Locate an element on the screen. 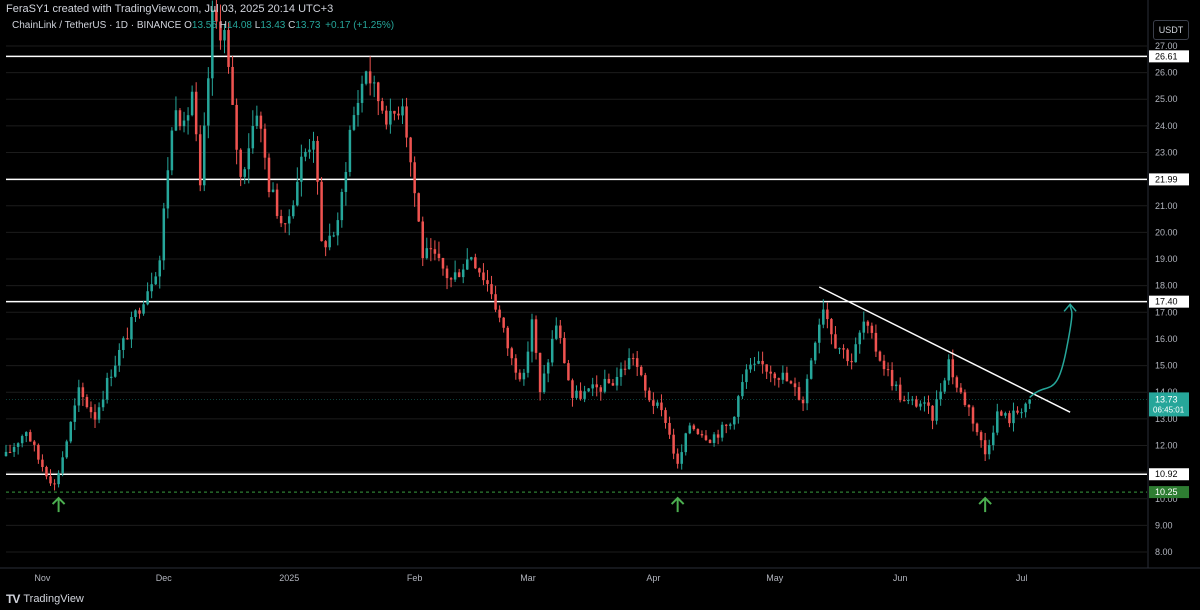 Image resolution: width=1200 pixels, height=610 pixels. symbol-name: ChainLink / TetherUS · 1D · BINANCE is located at coordinates (97, 25).